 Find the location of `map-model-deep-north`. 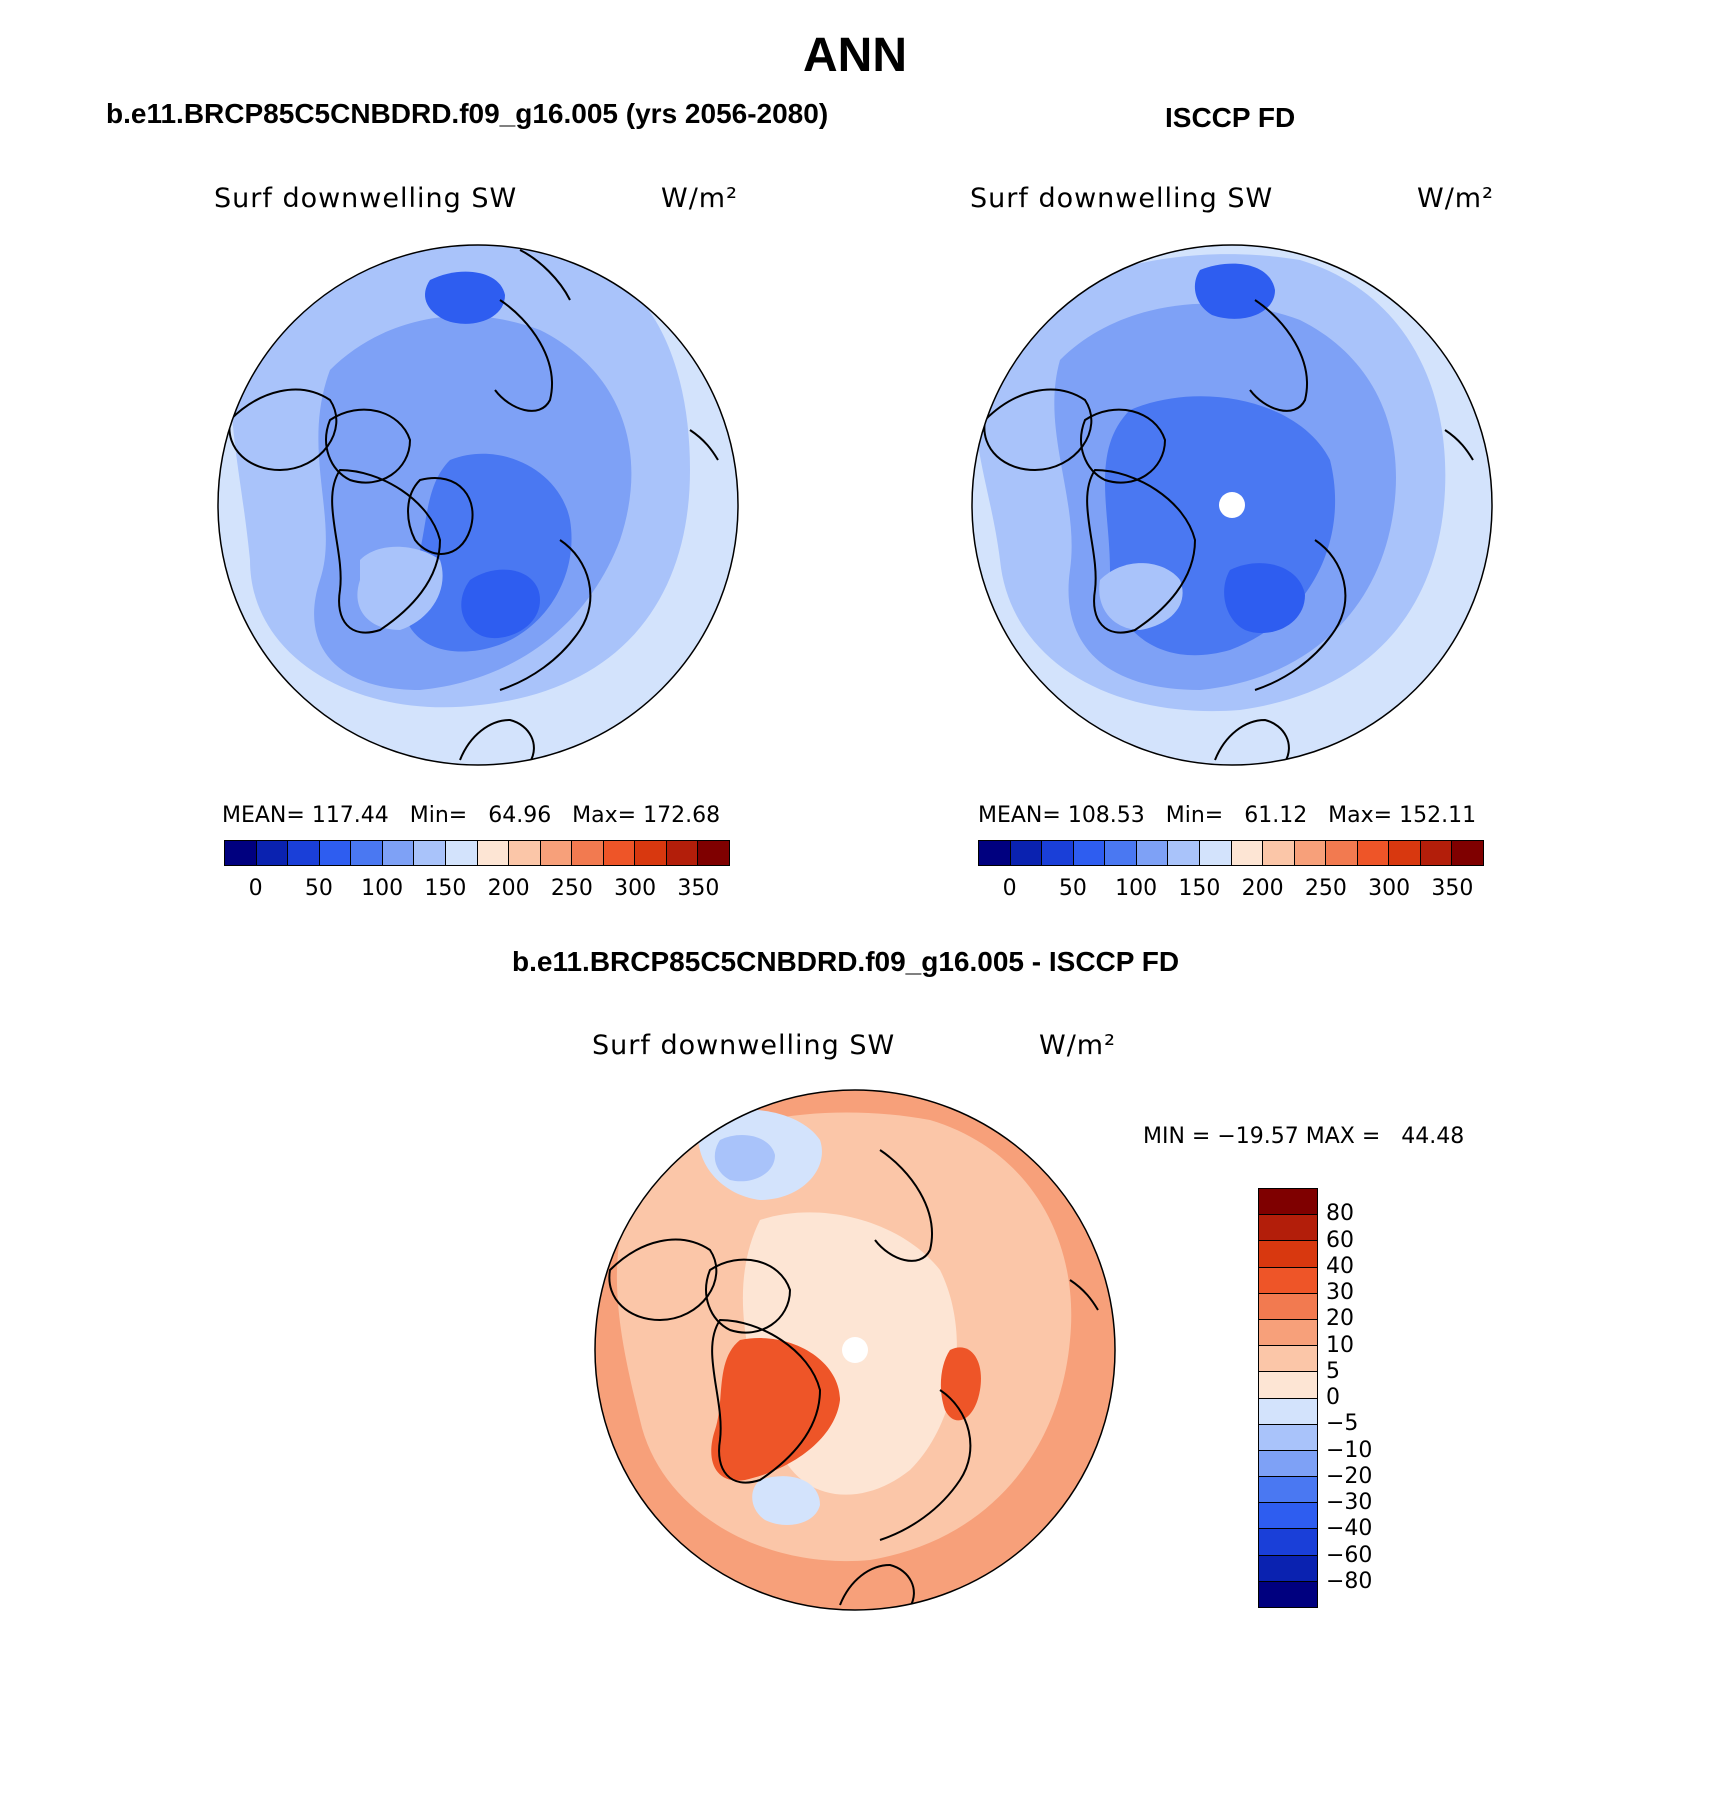

map-model-deep-north is located at coordinates (465, 297).